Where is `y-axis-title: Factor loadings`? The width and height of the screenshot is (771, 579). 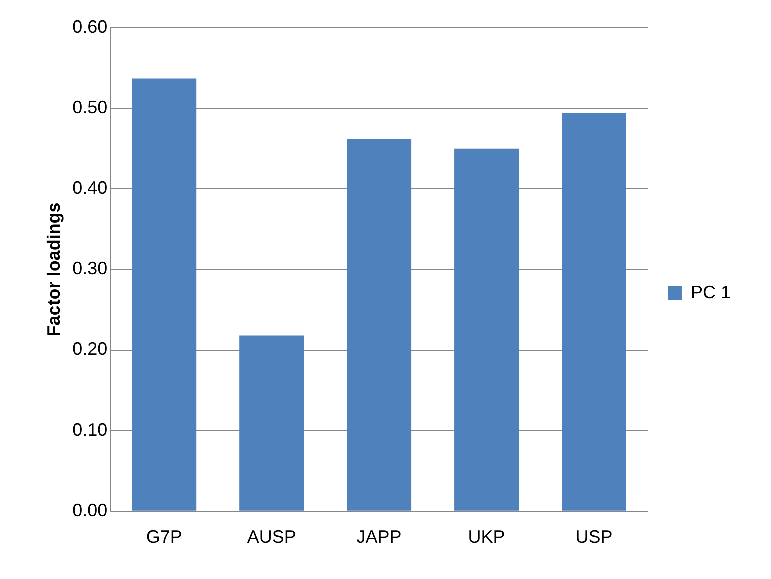 y-axis-title: Factor loadings is located at coordinates (54, 269).